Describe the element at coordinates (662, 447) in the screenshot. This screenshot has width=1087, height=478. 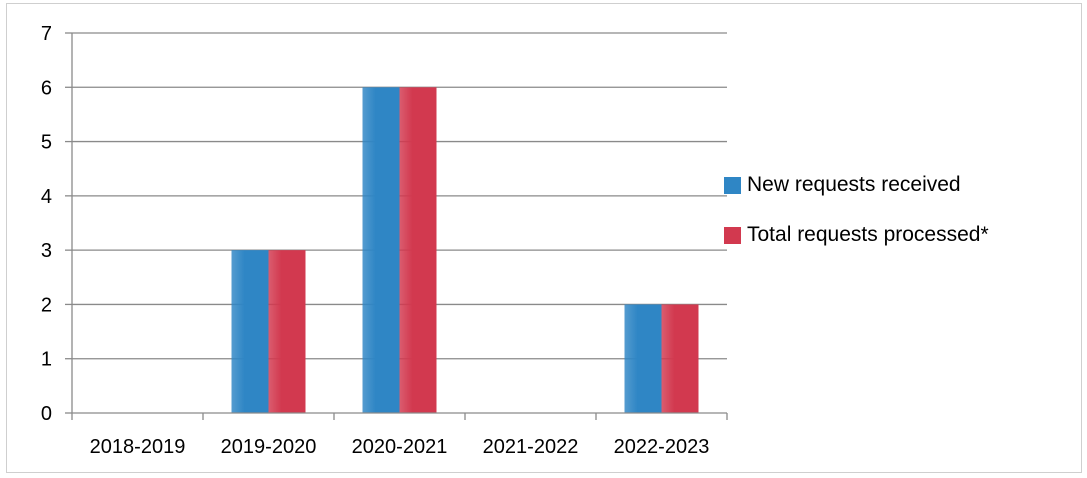
I see `x-tick-label-2022-2023: 2022-2023` at that location.